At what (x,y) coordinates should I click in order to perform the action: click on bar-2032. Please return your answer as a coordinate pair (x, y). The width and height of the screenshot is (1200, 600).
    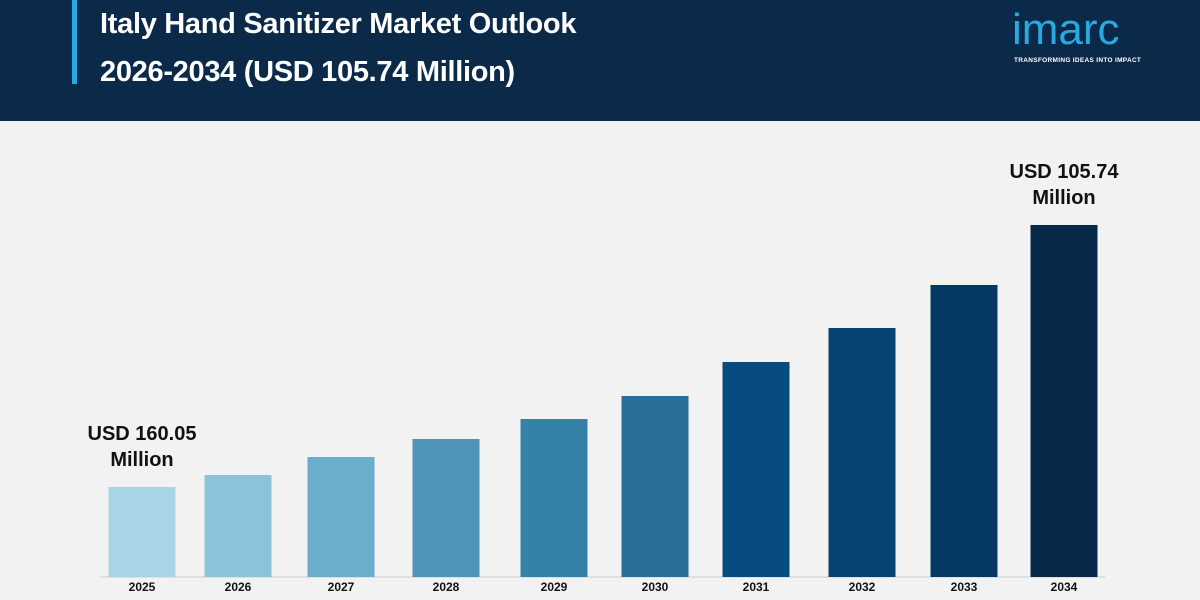
    Looking at the image, I should click on (862, 452).